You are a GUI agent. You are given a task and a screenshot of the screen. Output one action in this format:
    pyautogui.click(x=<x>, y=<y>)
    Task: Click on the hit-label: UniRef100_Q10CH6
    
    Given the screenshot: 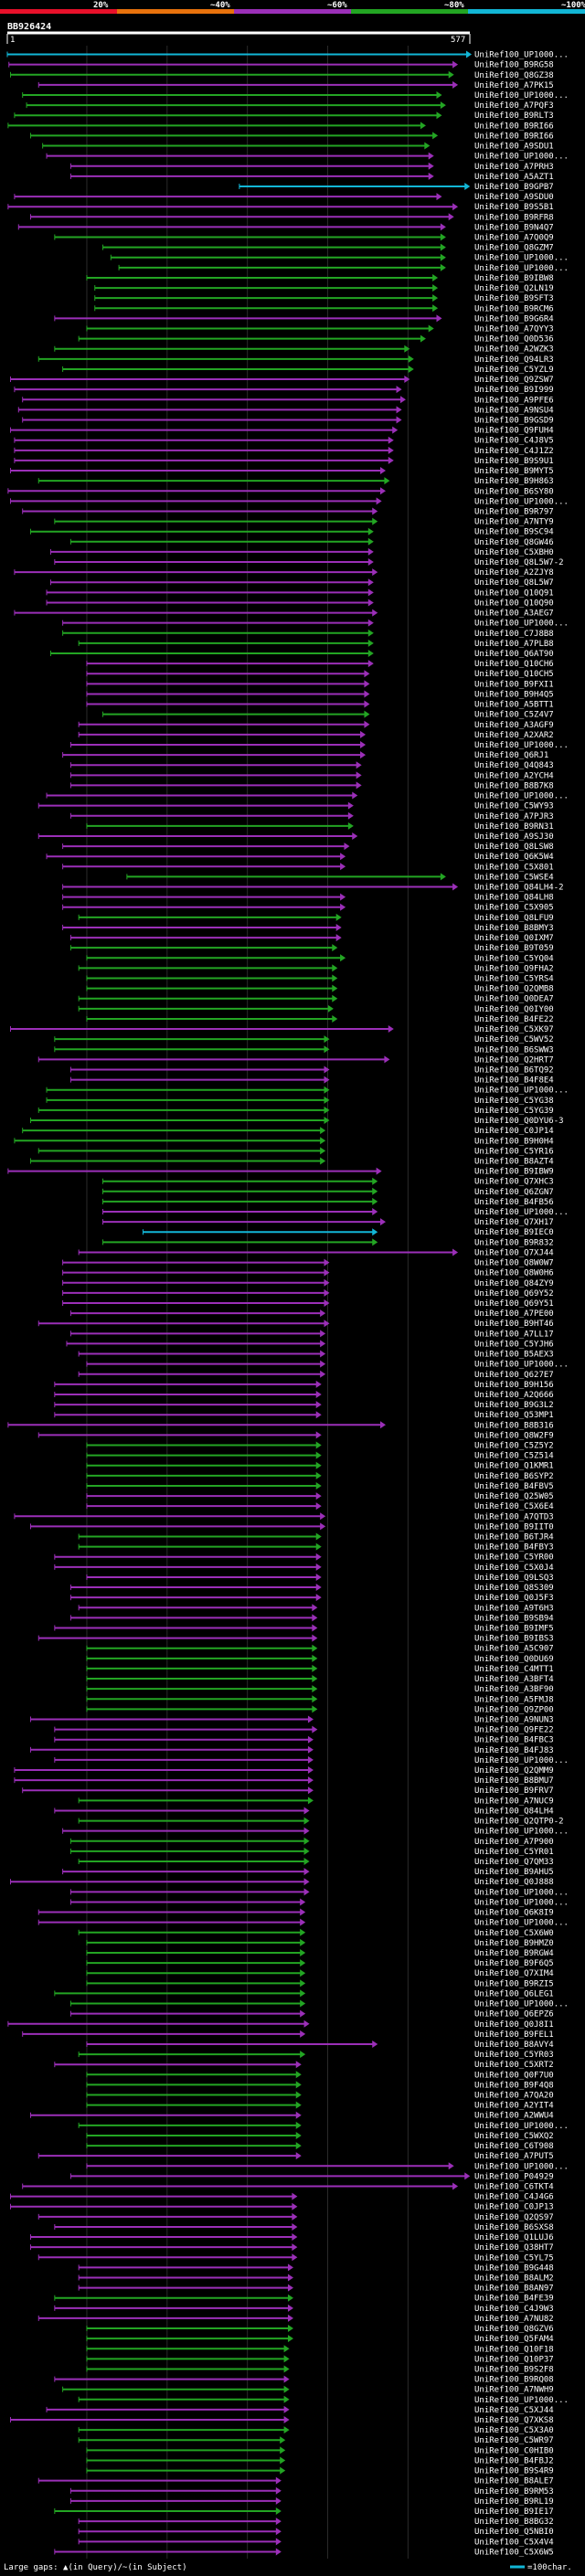 What is the action you would take?
    pyautogui.click(x=514, y=664)
    